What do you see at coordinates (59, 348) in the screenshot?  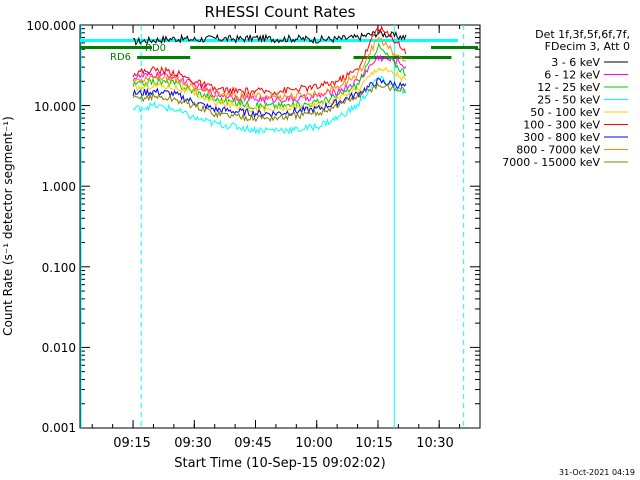 I see `y-tick-label: 0.010` at bounding box center [59, 348].